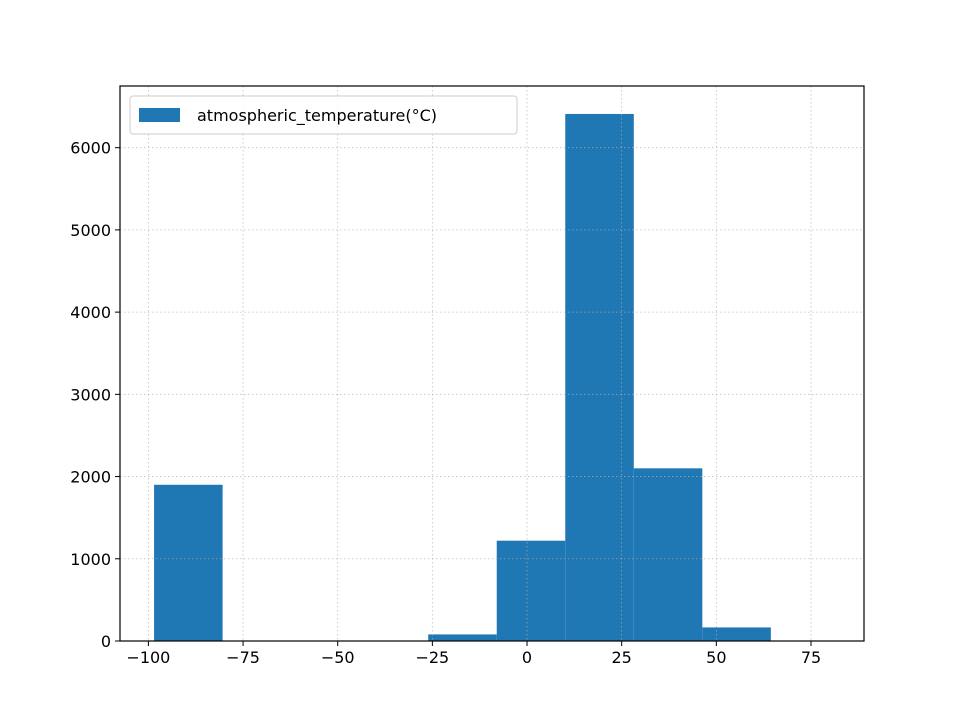 This screenshot has height=720, width=960. I want to click on y-tick-label: 6000, so click(90, 148).